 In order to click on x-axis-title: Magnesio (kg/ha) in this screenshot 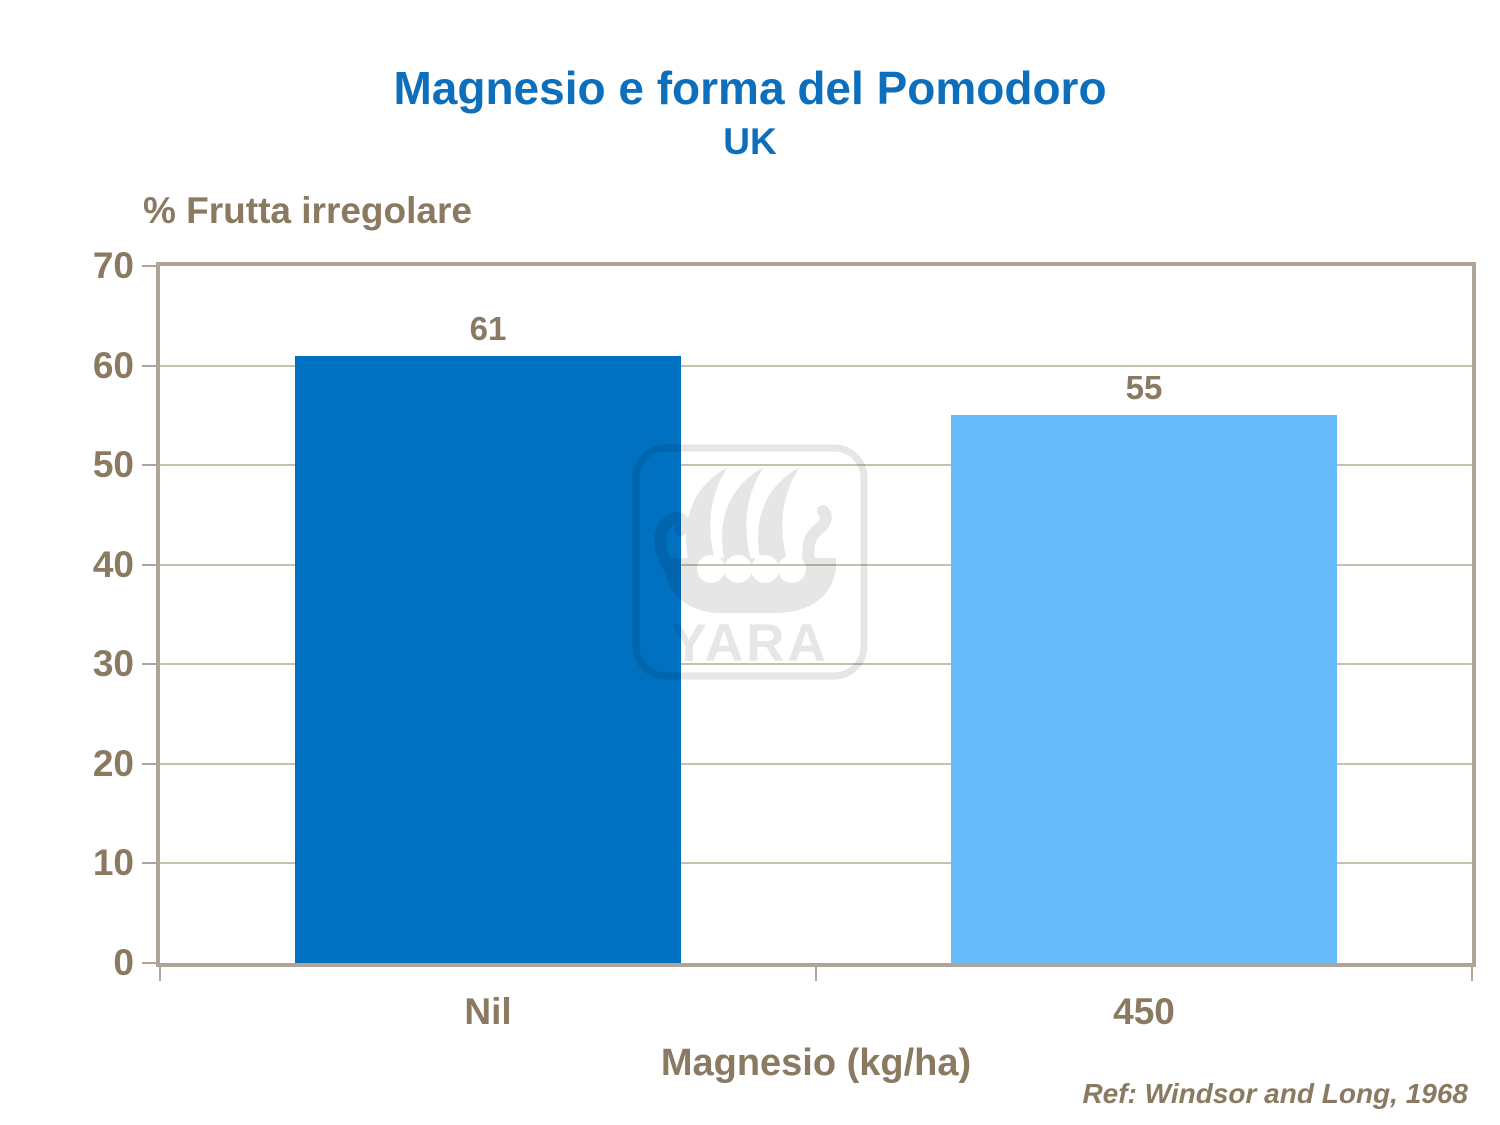, I will do `click(816, 1063)`.